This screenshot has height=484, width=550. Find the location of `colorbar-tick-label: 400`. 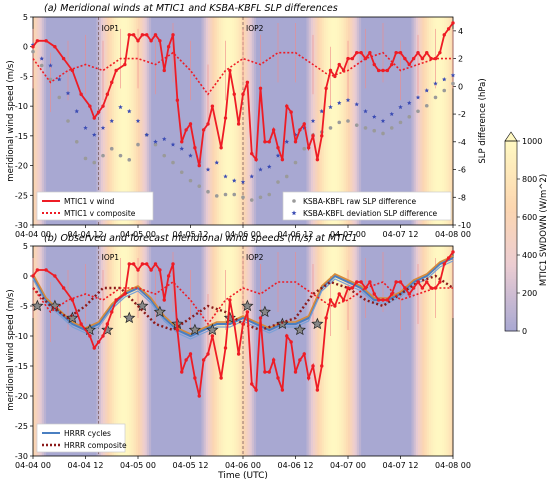

colorbar-tick-label: 400 is located at coordinates (529, 255).